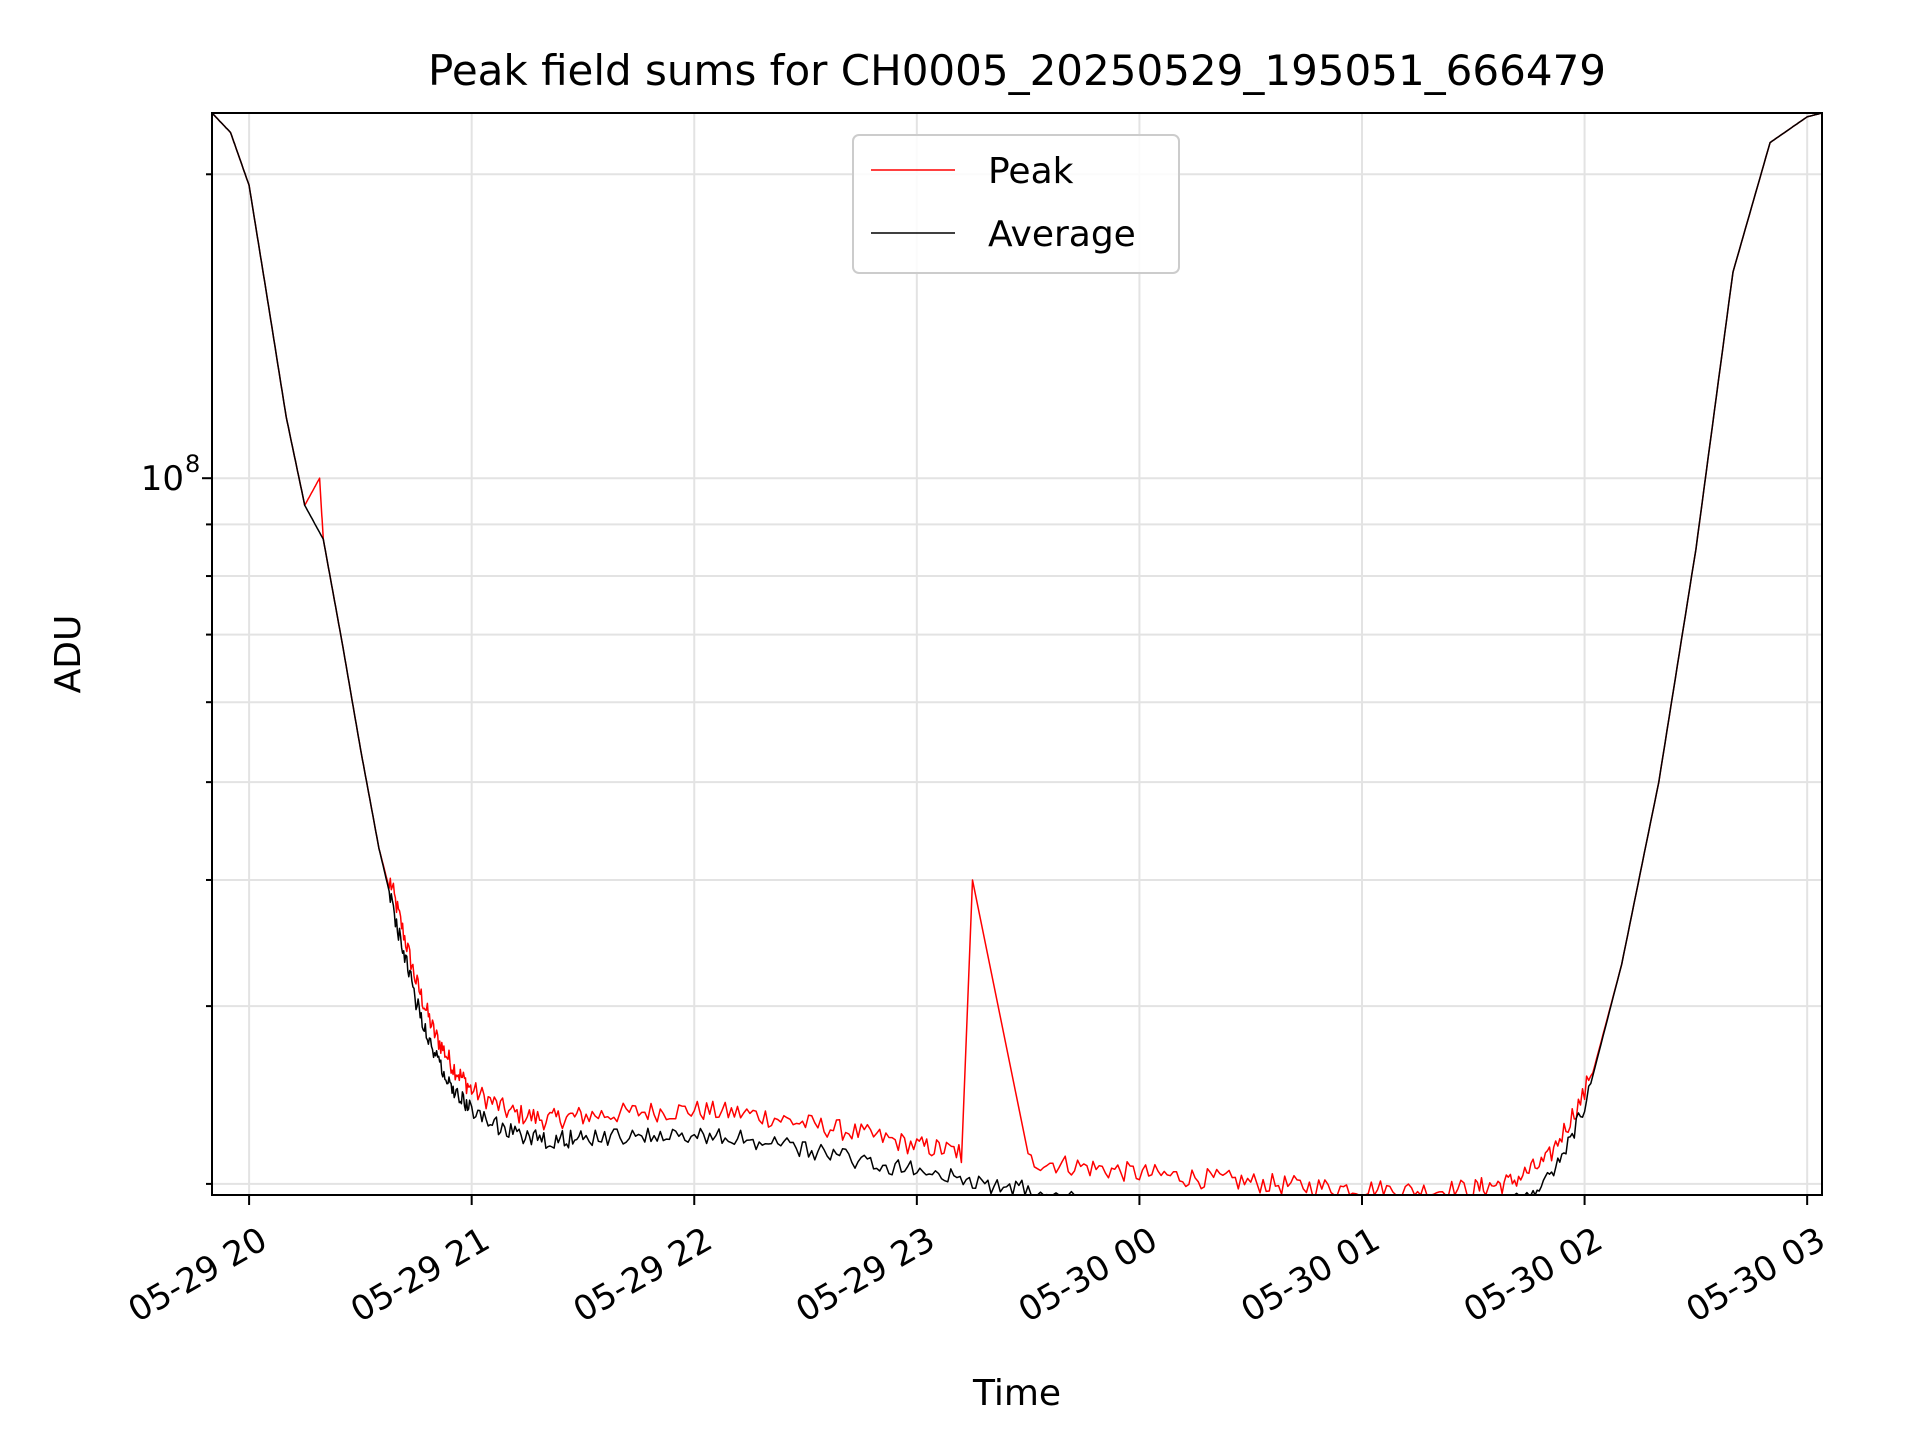 The image size is (1920, 1440). Describe the element at coordinates (192, 464) in the screenshot. I see `y-tick-label-exponent: 8` at that location.